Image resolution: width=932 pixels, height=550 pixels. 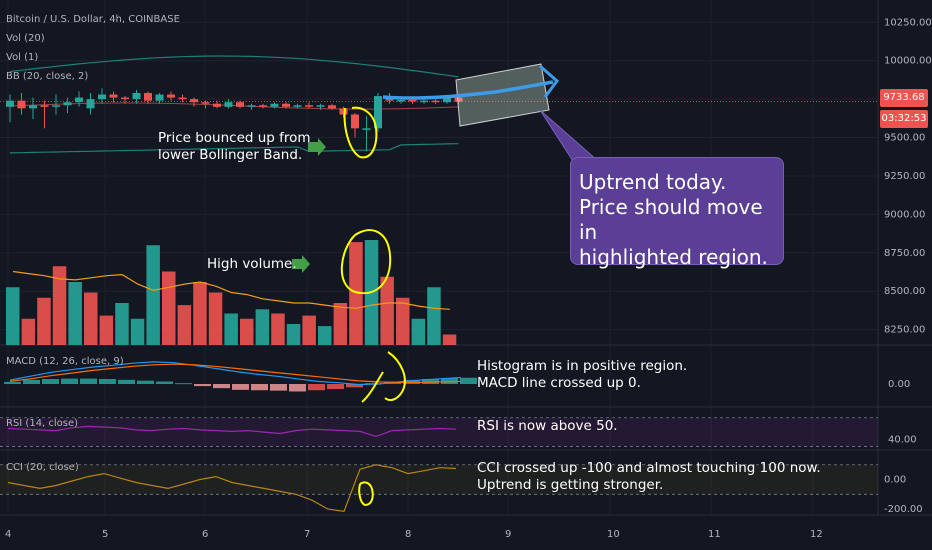 What do you see at coordinates (252, 264) in the screenshot?
I see `volume-note: High volume.` at bounding box center [252, 264].